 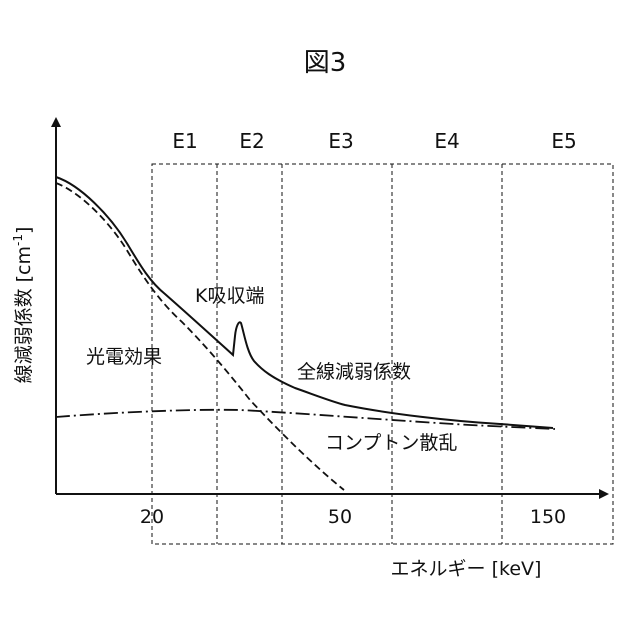 What do you see at coordinates (152, 517) in the screenshot?
I see `x-tick-label-20: 20` at bounding box center [152, 517].